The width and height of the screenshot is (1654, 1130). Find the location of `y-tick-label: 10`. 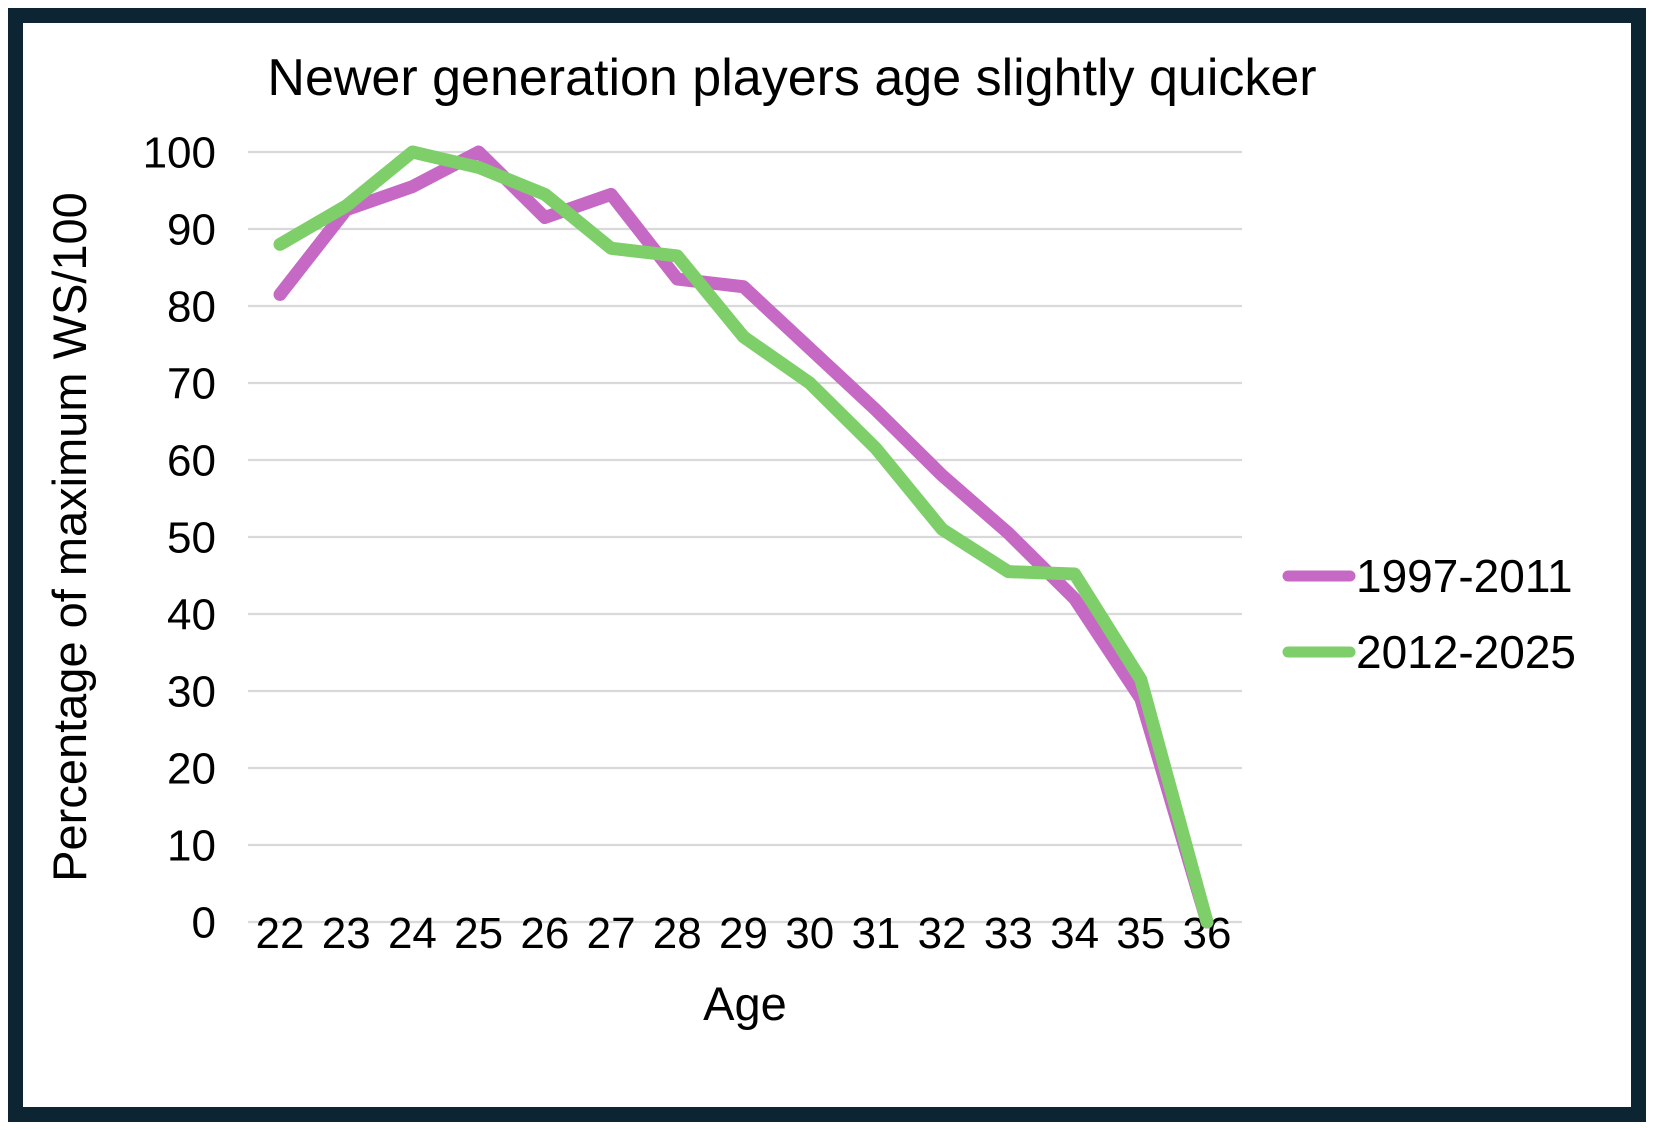

y-tick-label: 10 is located at coordinates (191, 845).